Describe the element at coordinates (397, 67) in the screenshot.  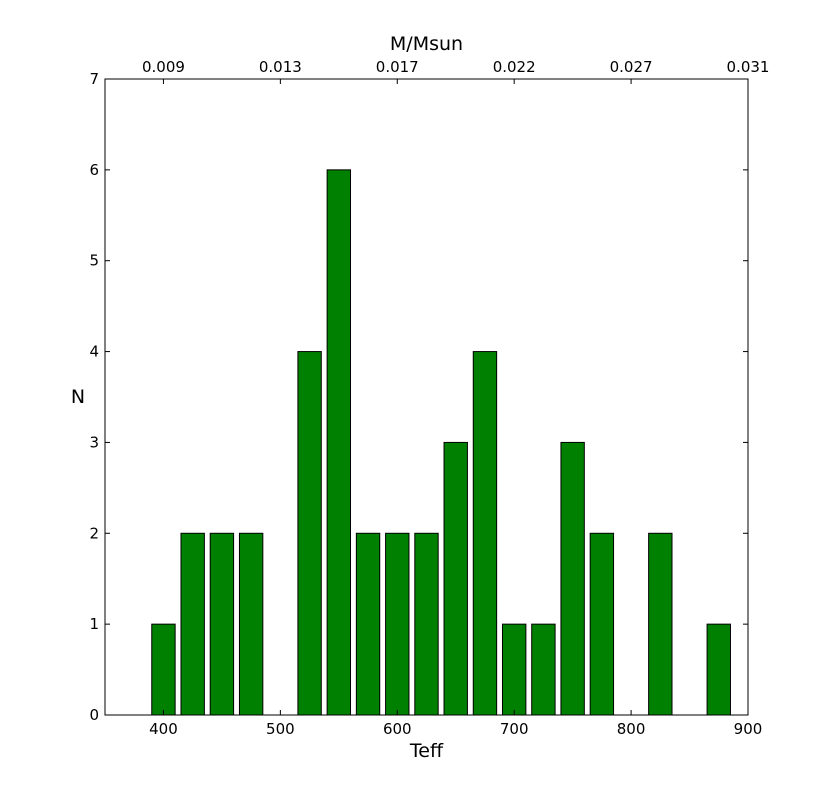
I see `top-x-tick-label: 0.017` at that location.